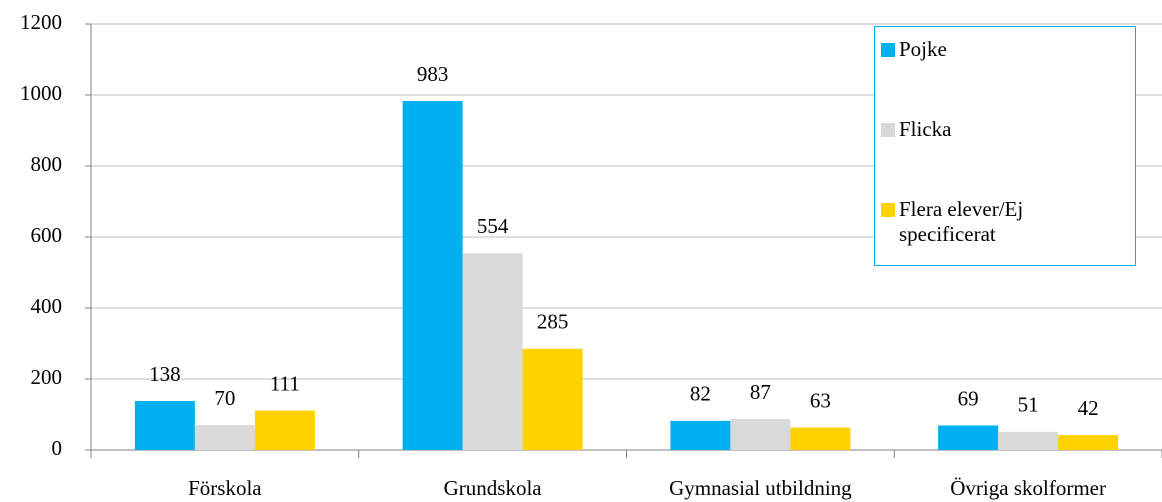 This screenshot has height=502, width=1162. I want to click on y-tick-label: 600, so click(47, 235).